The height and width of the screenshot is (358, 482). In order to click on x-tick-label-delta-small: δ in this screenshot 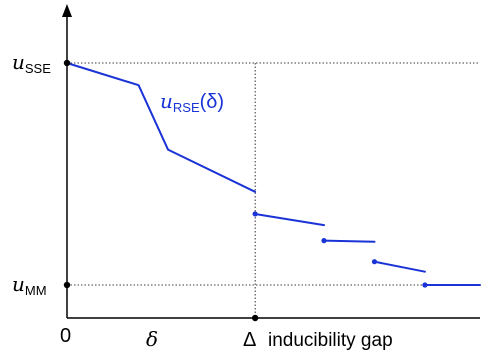, I will do `click(152, 339)`.